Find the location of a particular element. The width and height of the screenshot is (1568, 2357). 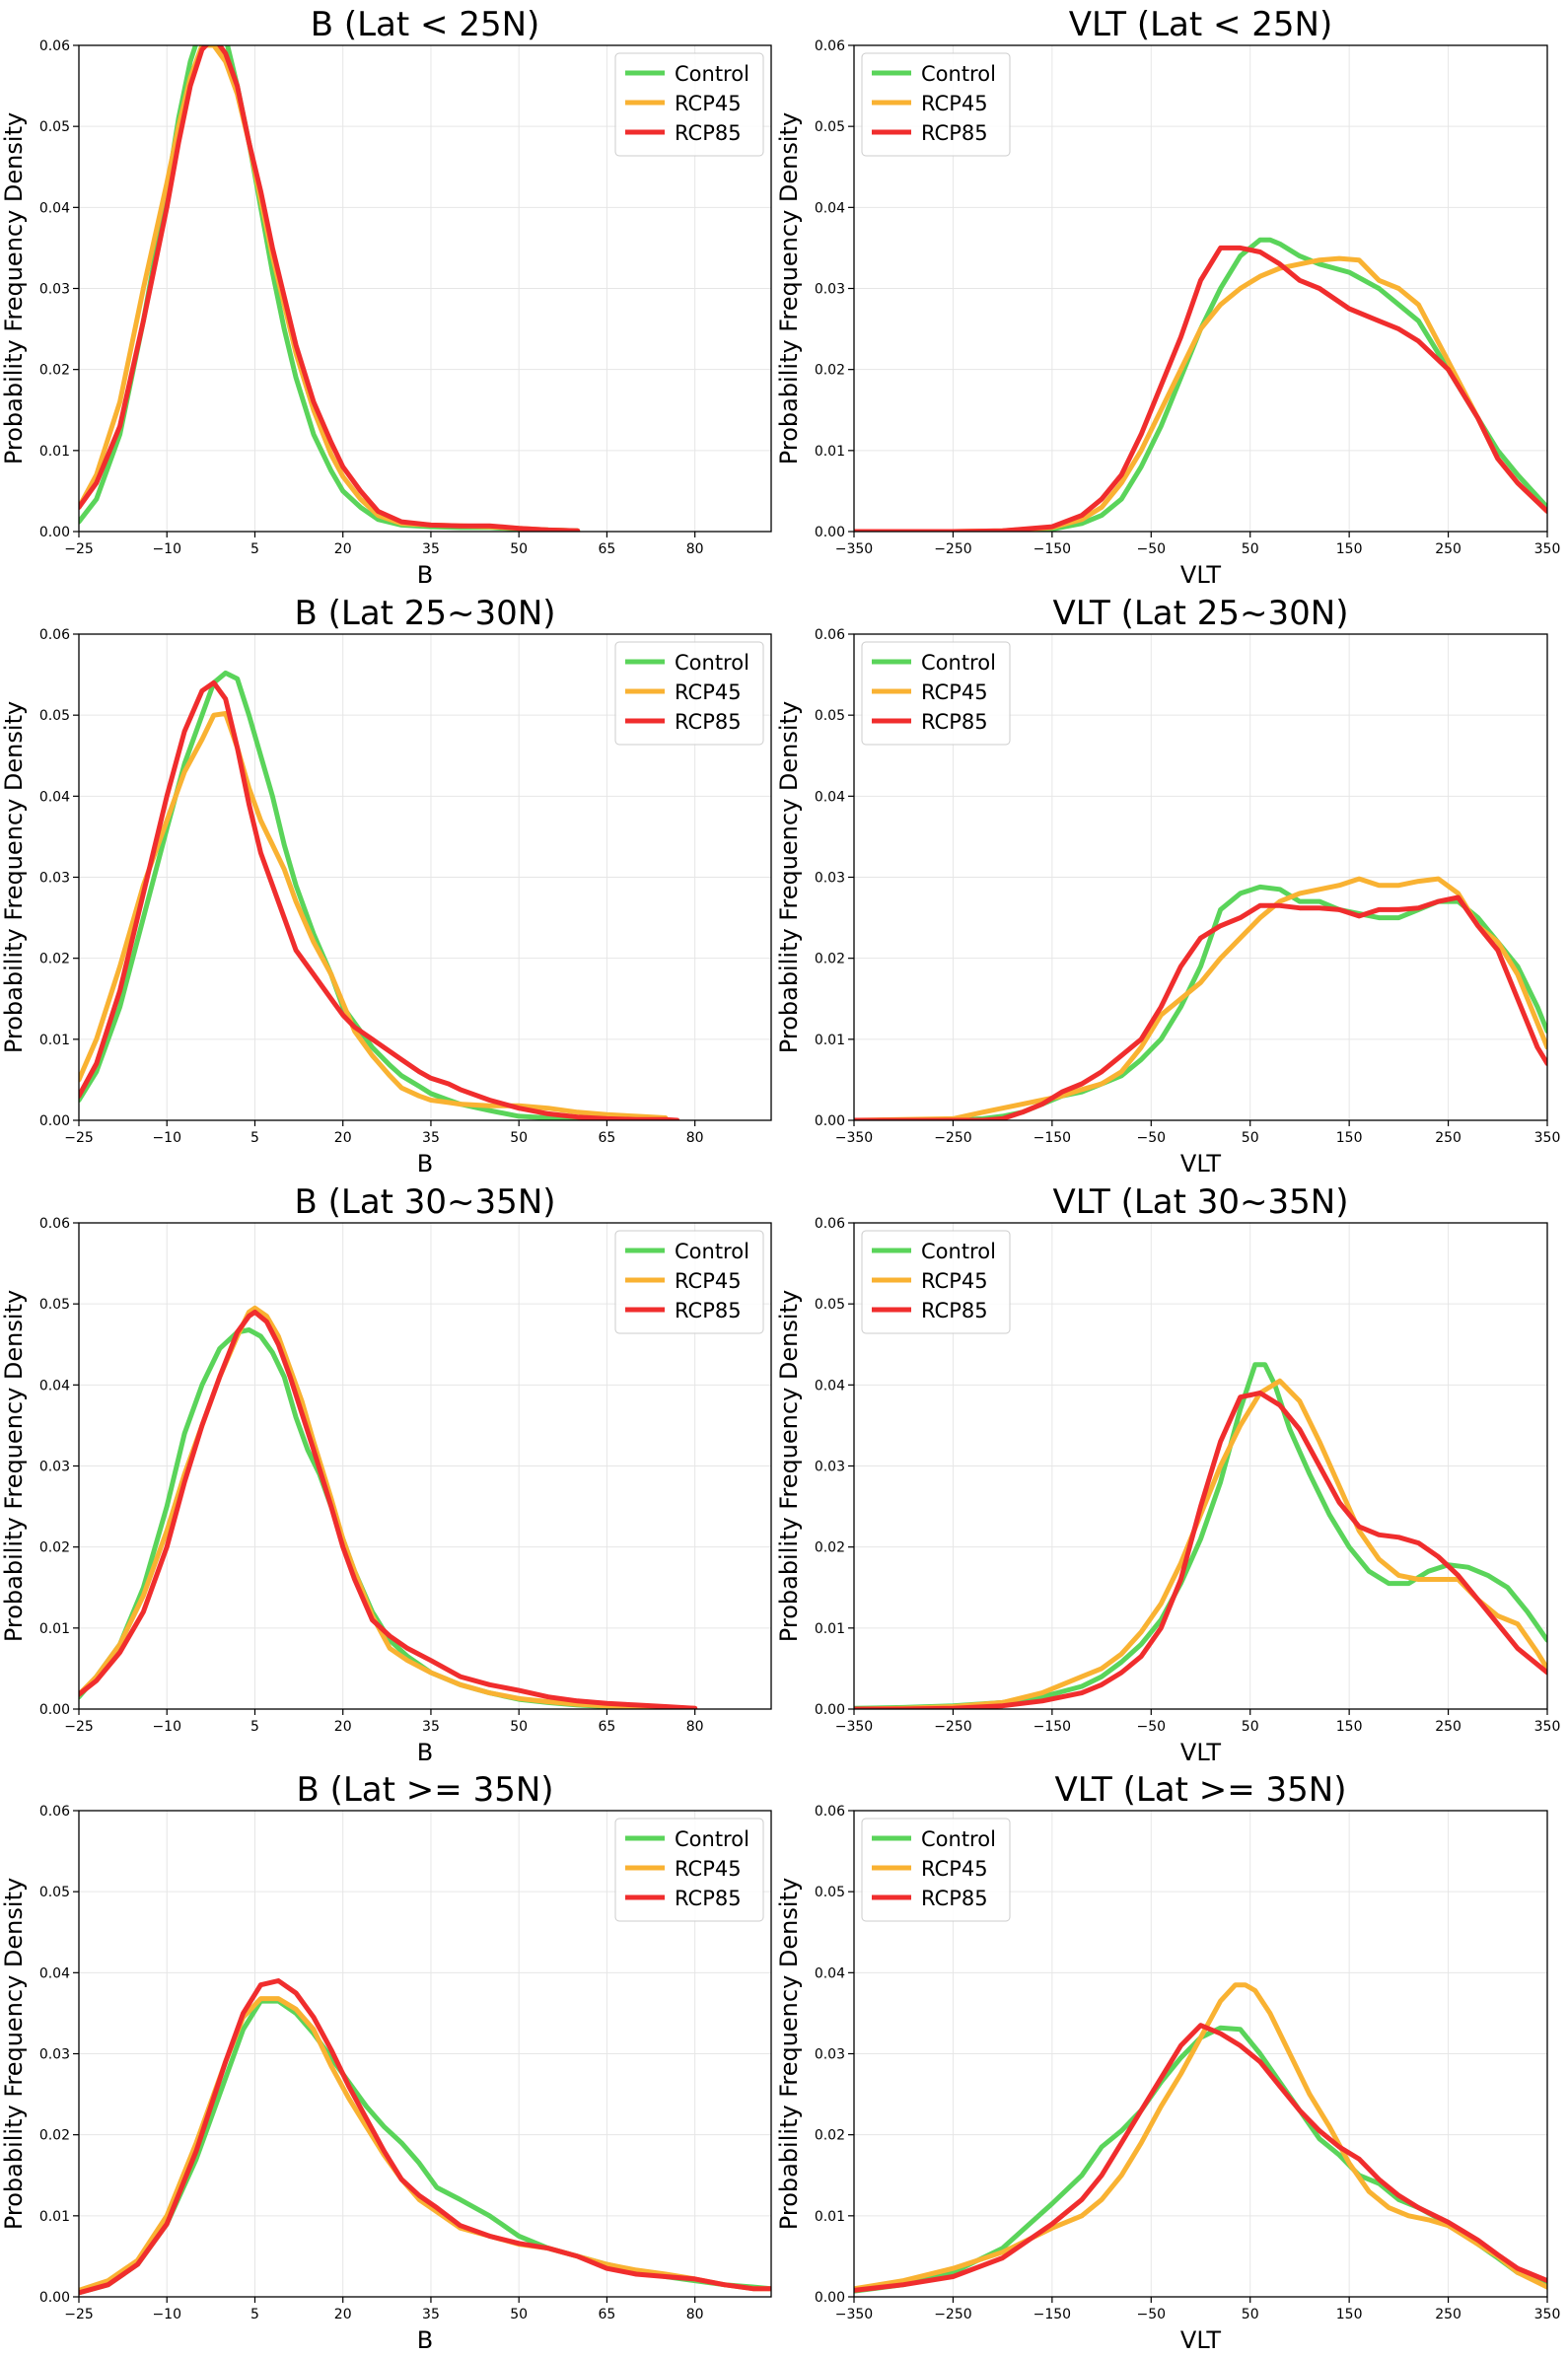

x-tick-label: 250 is located at coordinates (1448, 1727).